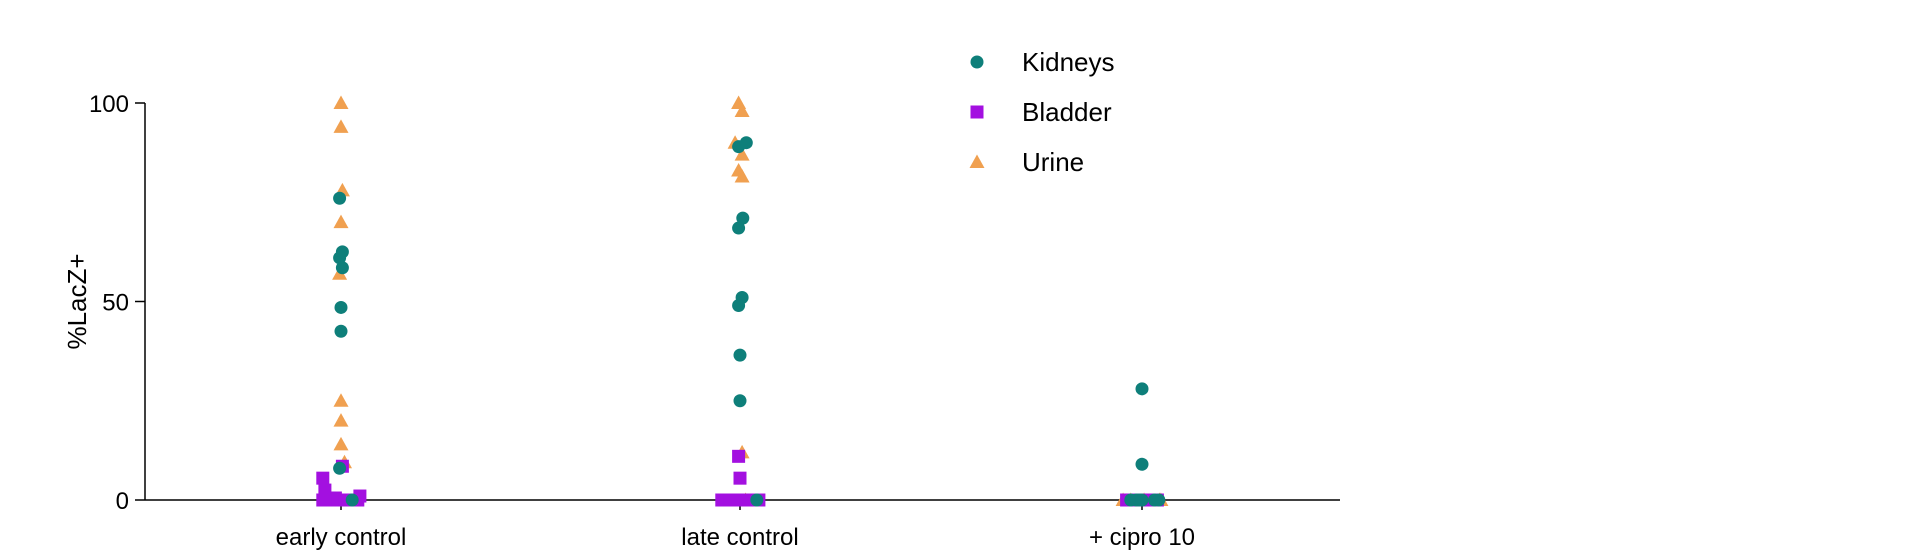  I want to click on legend-item-kidneys: Kidneys, so click(1042, 62).